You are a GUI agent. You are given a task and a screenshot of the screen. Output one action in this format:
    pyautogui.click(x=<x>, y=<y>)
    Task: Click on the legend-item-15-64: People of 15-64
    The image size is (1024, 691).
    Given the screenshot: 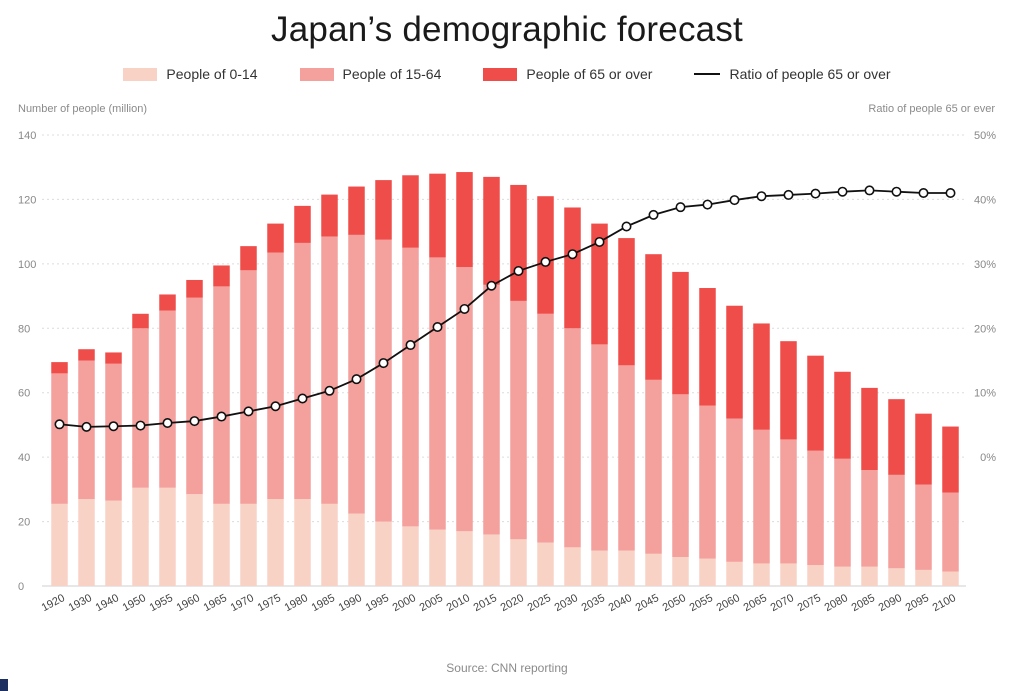 What is the action you would take?
    pyautogui.click(x=370, y=74)
    